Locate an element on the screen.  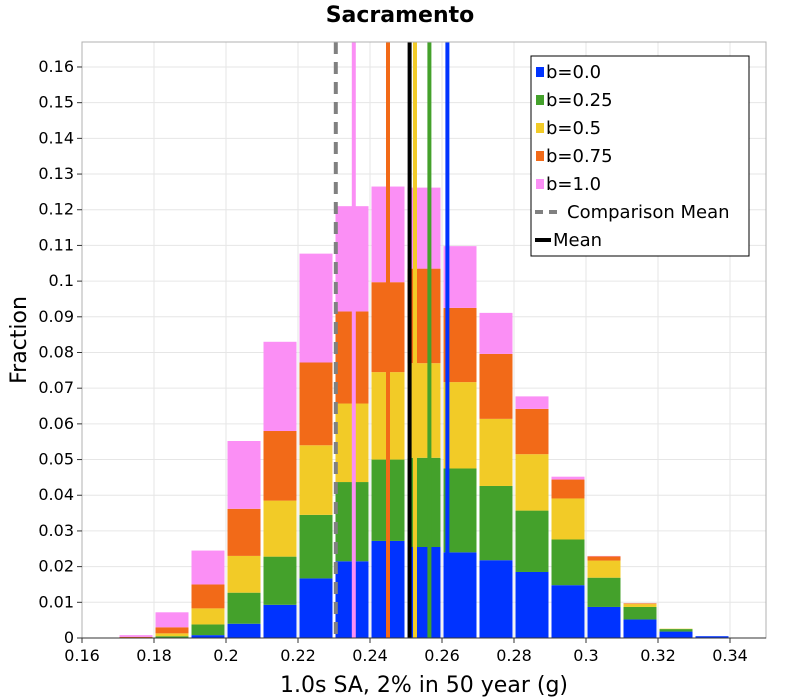
x-tick-label: 0.34 is located at coordinates (730, 655).